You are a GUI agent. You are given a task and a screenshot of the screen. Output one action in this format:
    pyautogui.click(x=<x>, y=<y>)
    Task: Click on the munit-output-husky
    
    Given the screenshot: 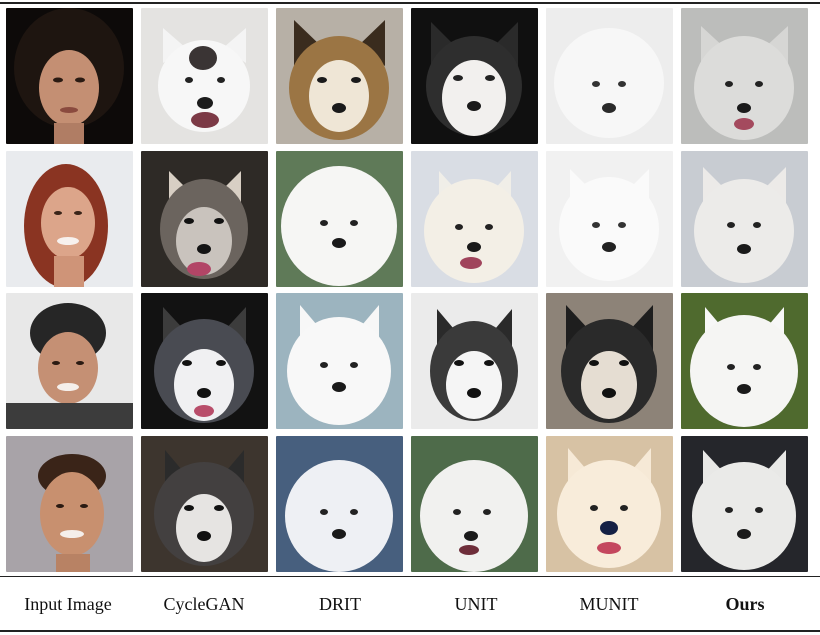 What is the action you would take?
    pyautogui.click(x=609, y=361)
    